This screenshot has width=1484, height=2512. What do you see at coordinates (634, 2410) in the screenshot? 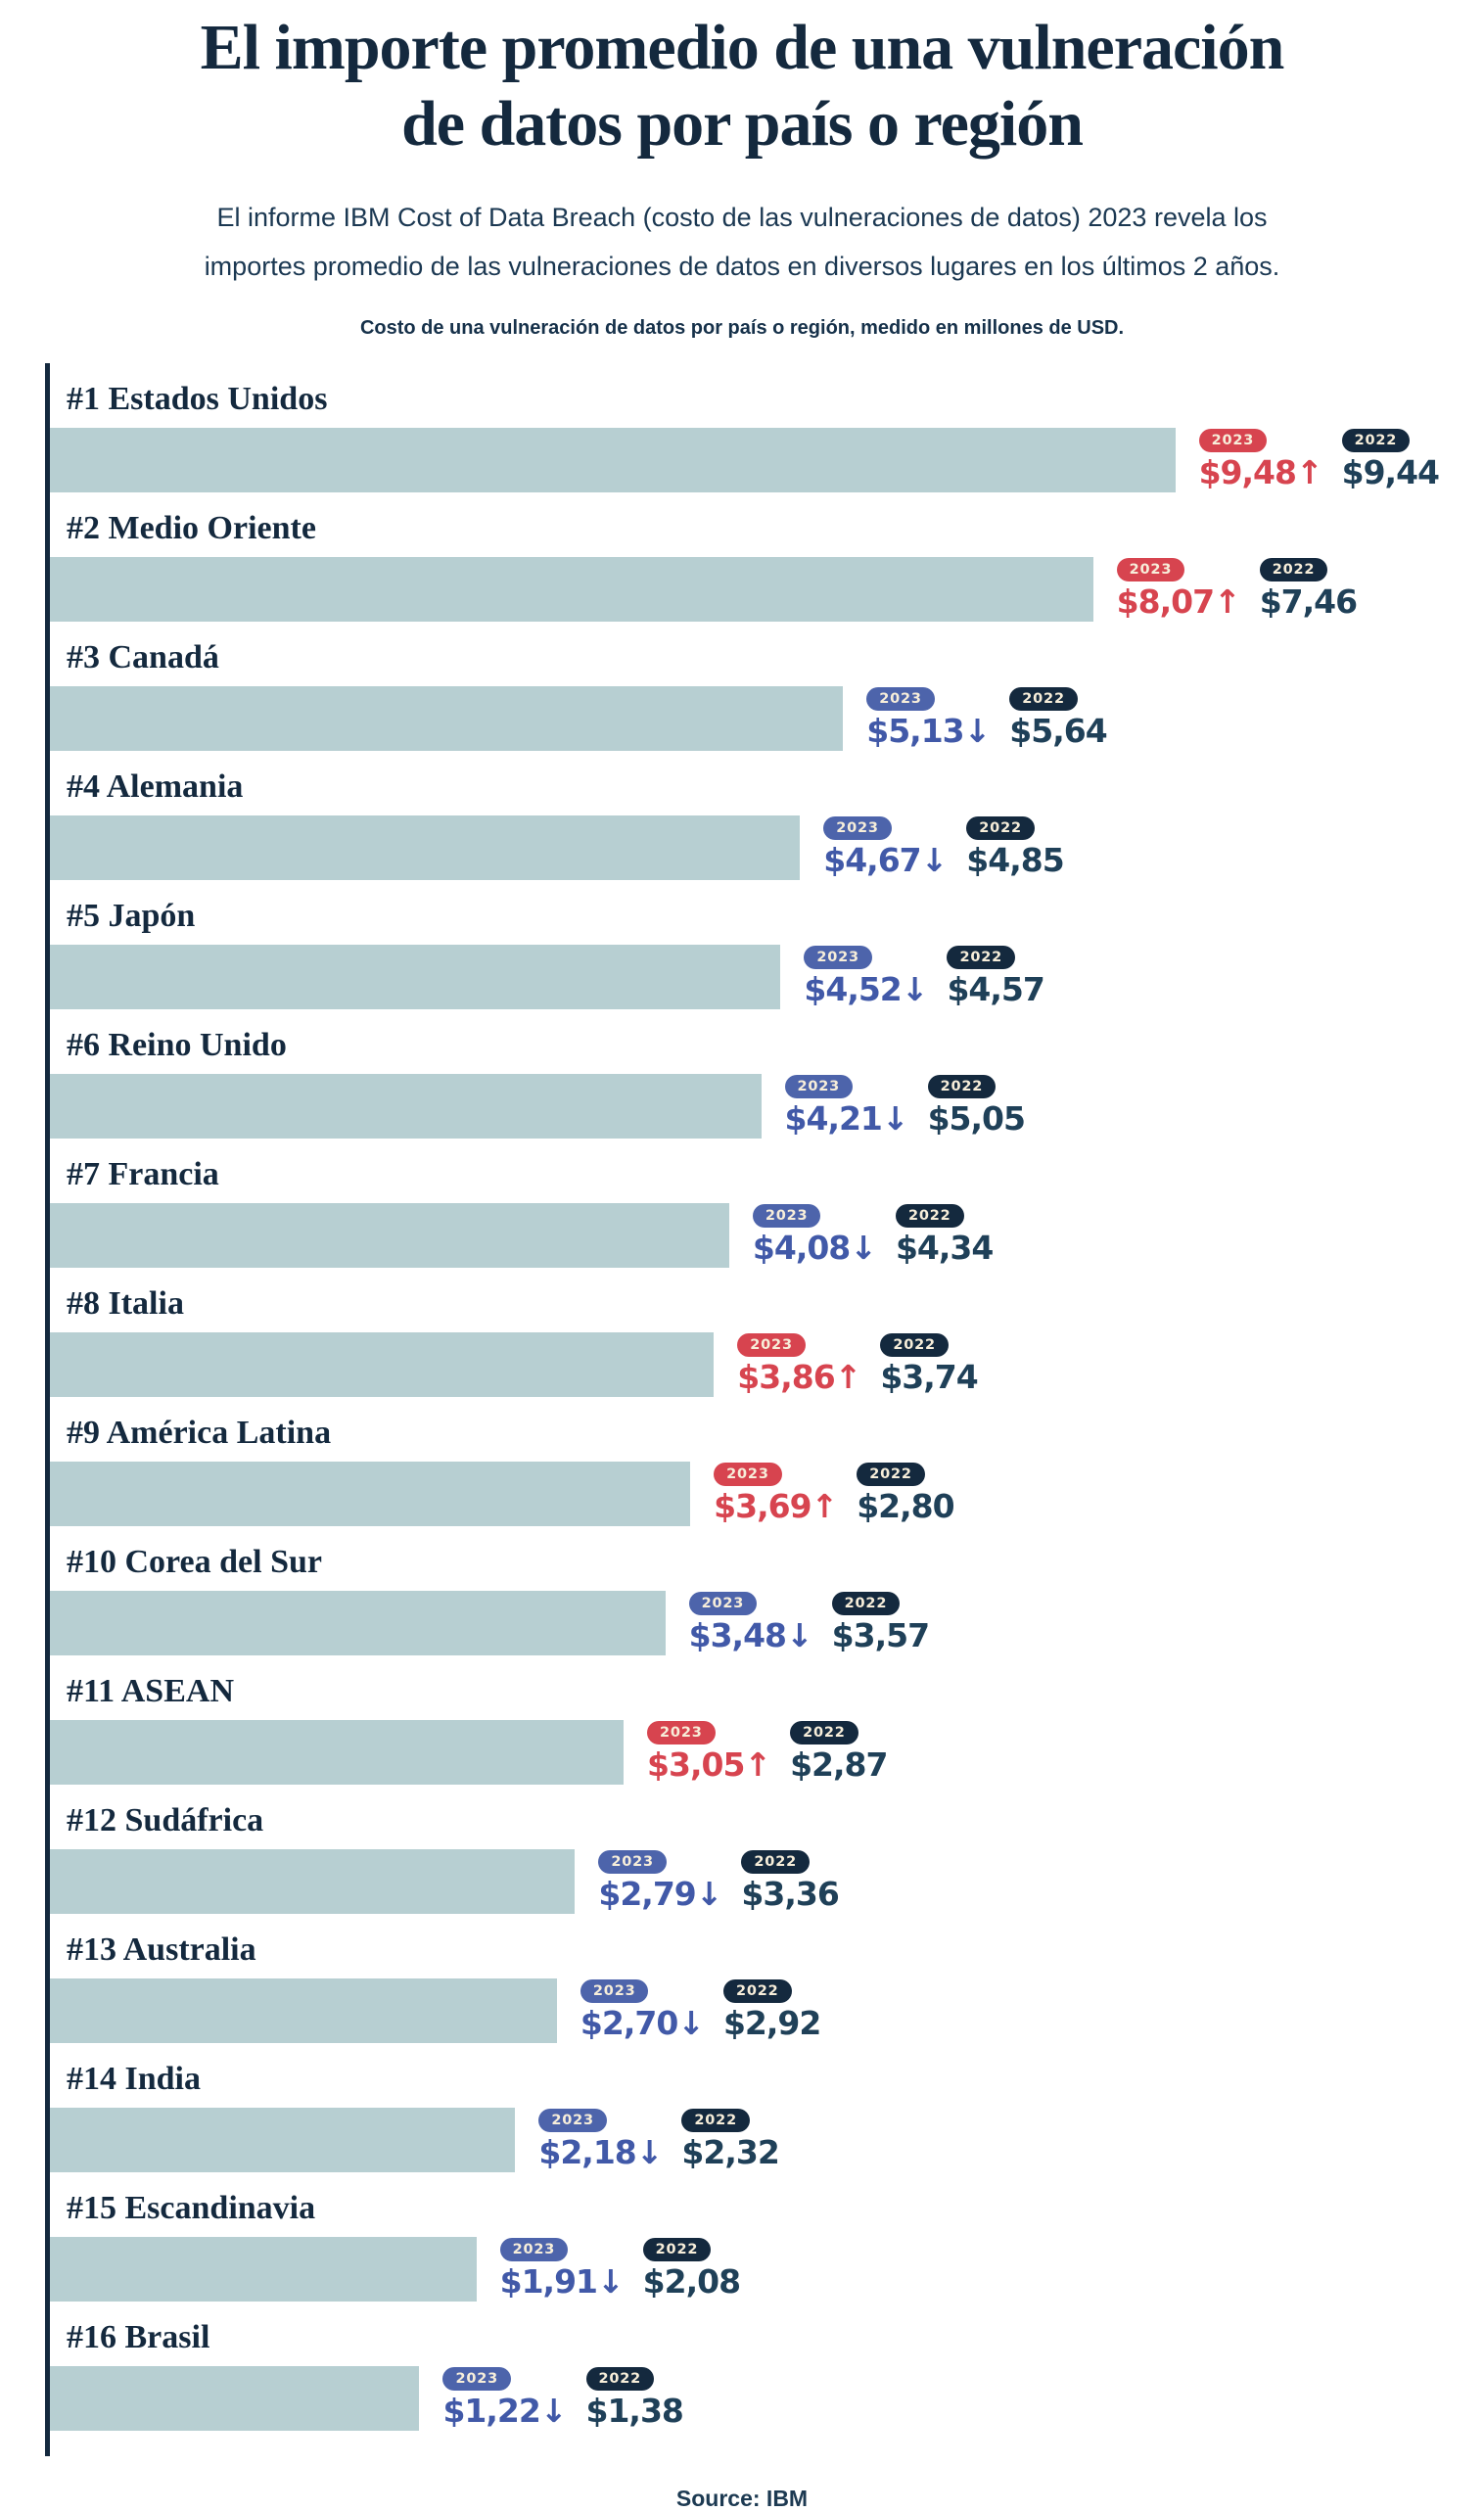
I see `value-2022: $1,38` at bounding box center [634, 2410].